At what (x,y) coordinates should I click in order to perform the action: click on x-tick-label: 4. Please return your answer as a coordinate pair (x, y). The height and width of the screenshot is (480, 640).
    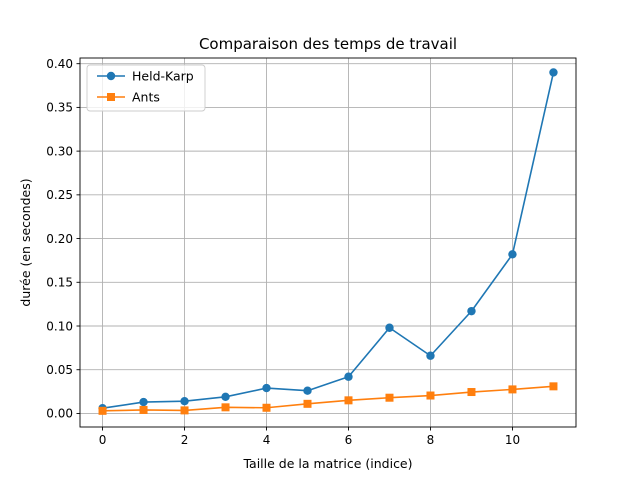
    Looking at the image, I should click on (267, 440).